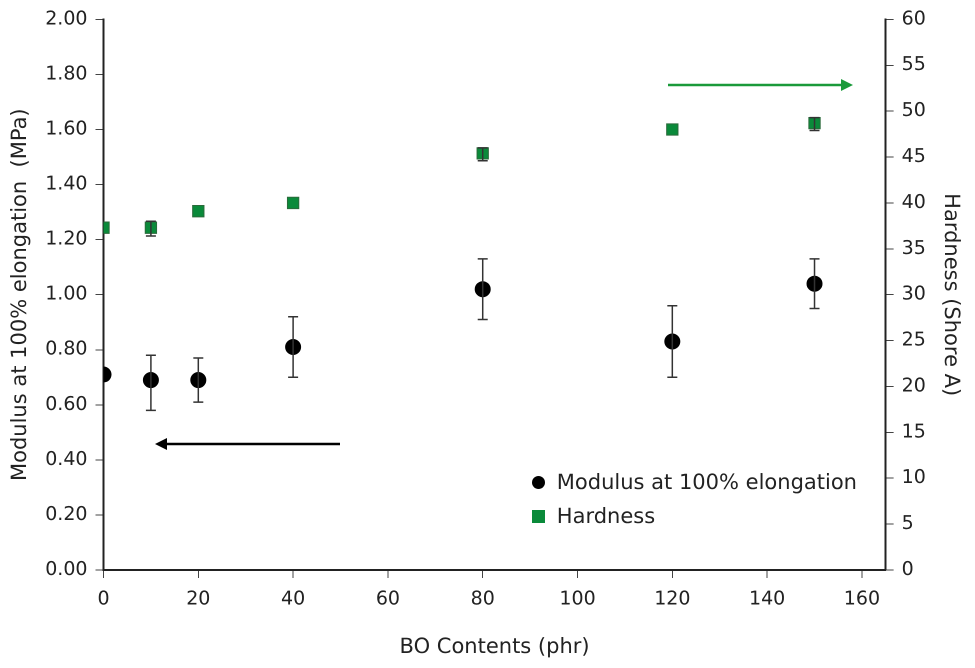 Image resolution: width=975 pixels, height=668 pixels. Describe the element at coordinates (66, 569) in the screenshot. I see `y-tick-label: 0.00` at that location.